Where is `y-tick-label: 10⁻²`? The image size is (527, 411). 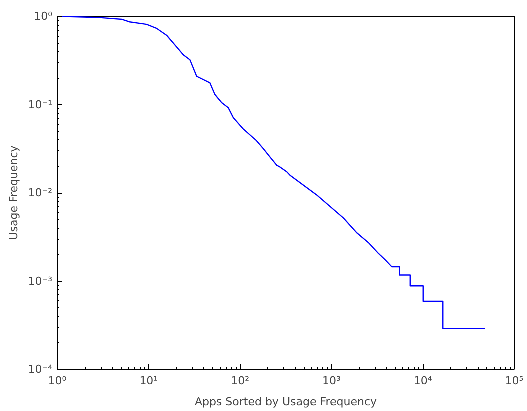 y-tick-label: 10⁻² is located at coordinates (40, 193).